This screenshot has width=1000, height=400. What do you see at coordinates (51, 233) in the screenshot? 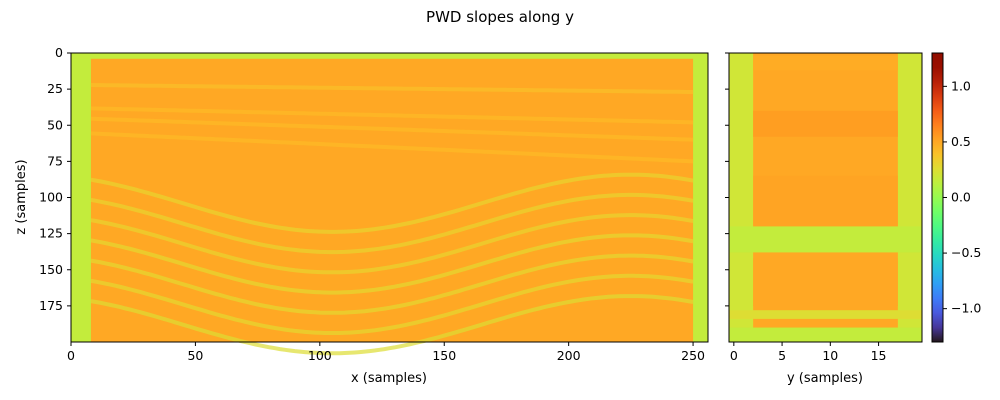
I see `xz-ytick-label: 125` at bounding box center [51, 233].